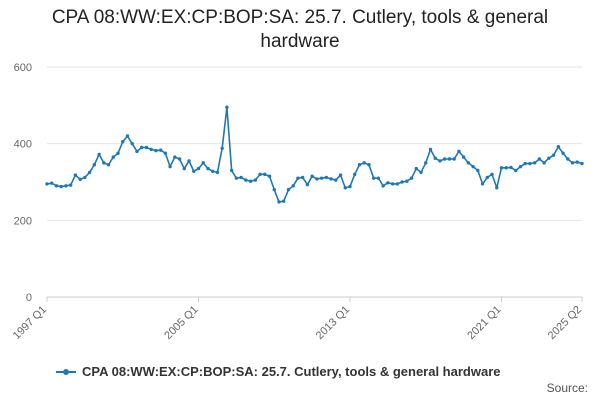 This screenshot has height=400, width=600. What do you see at coordinates (30, 323) in the screenshot?
I see `x-tick-label: 1997 Q1` at bounding box center [30, 323].